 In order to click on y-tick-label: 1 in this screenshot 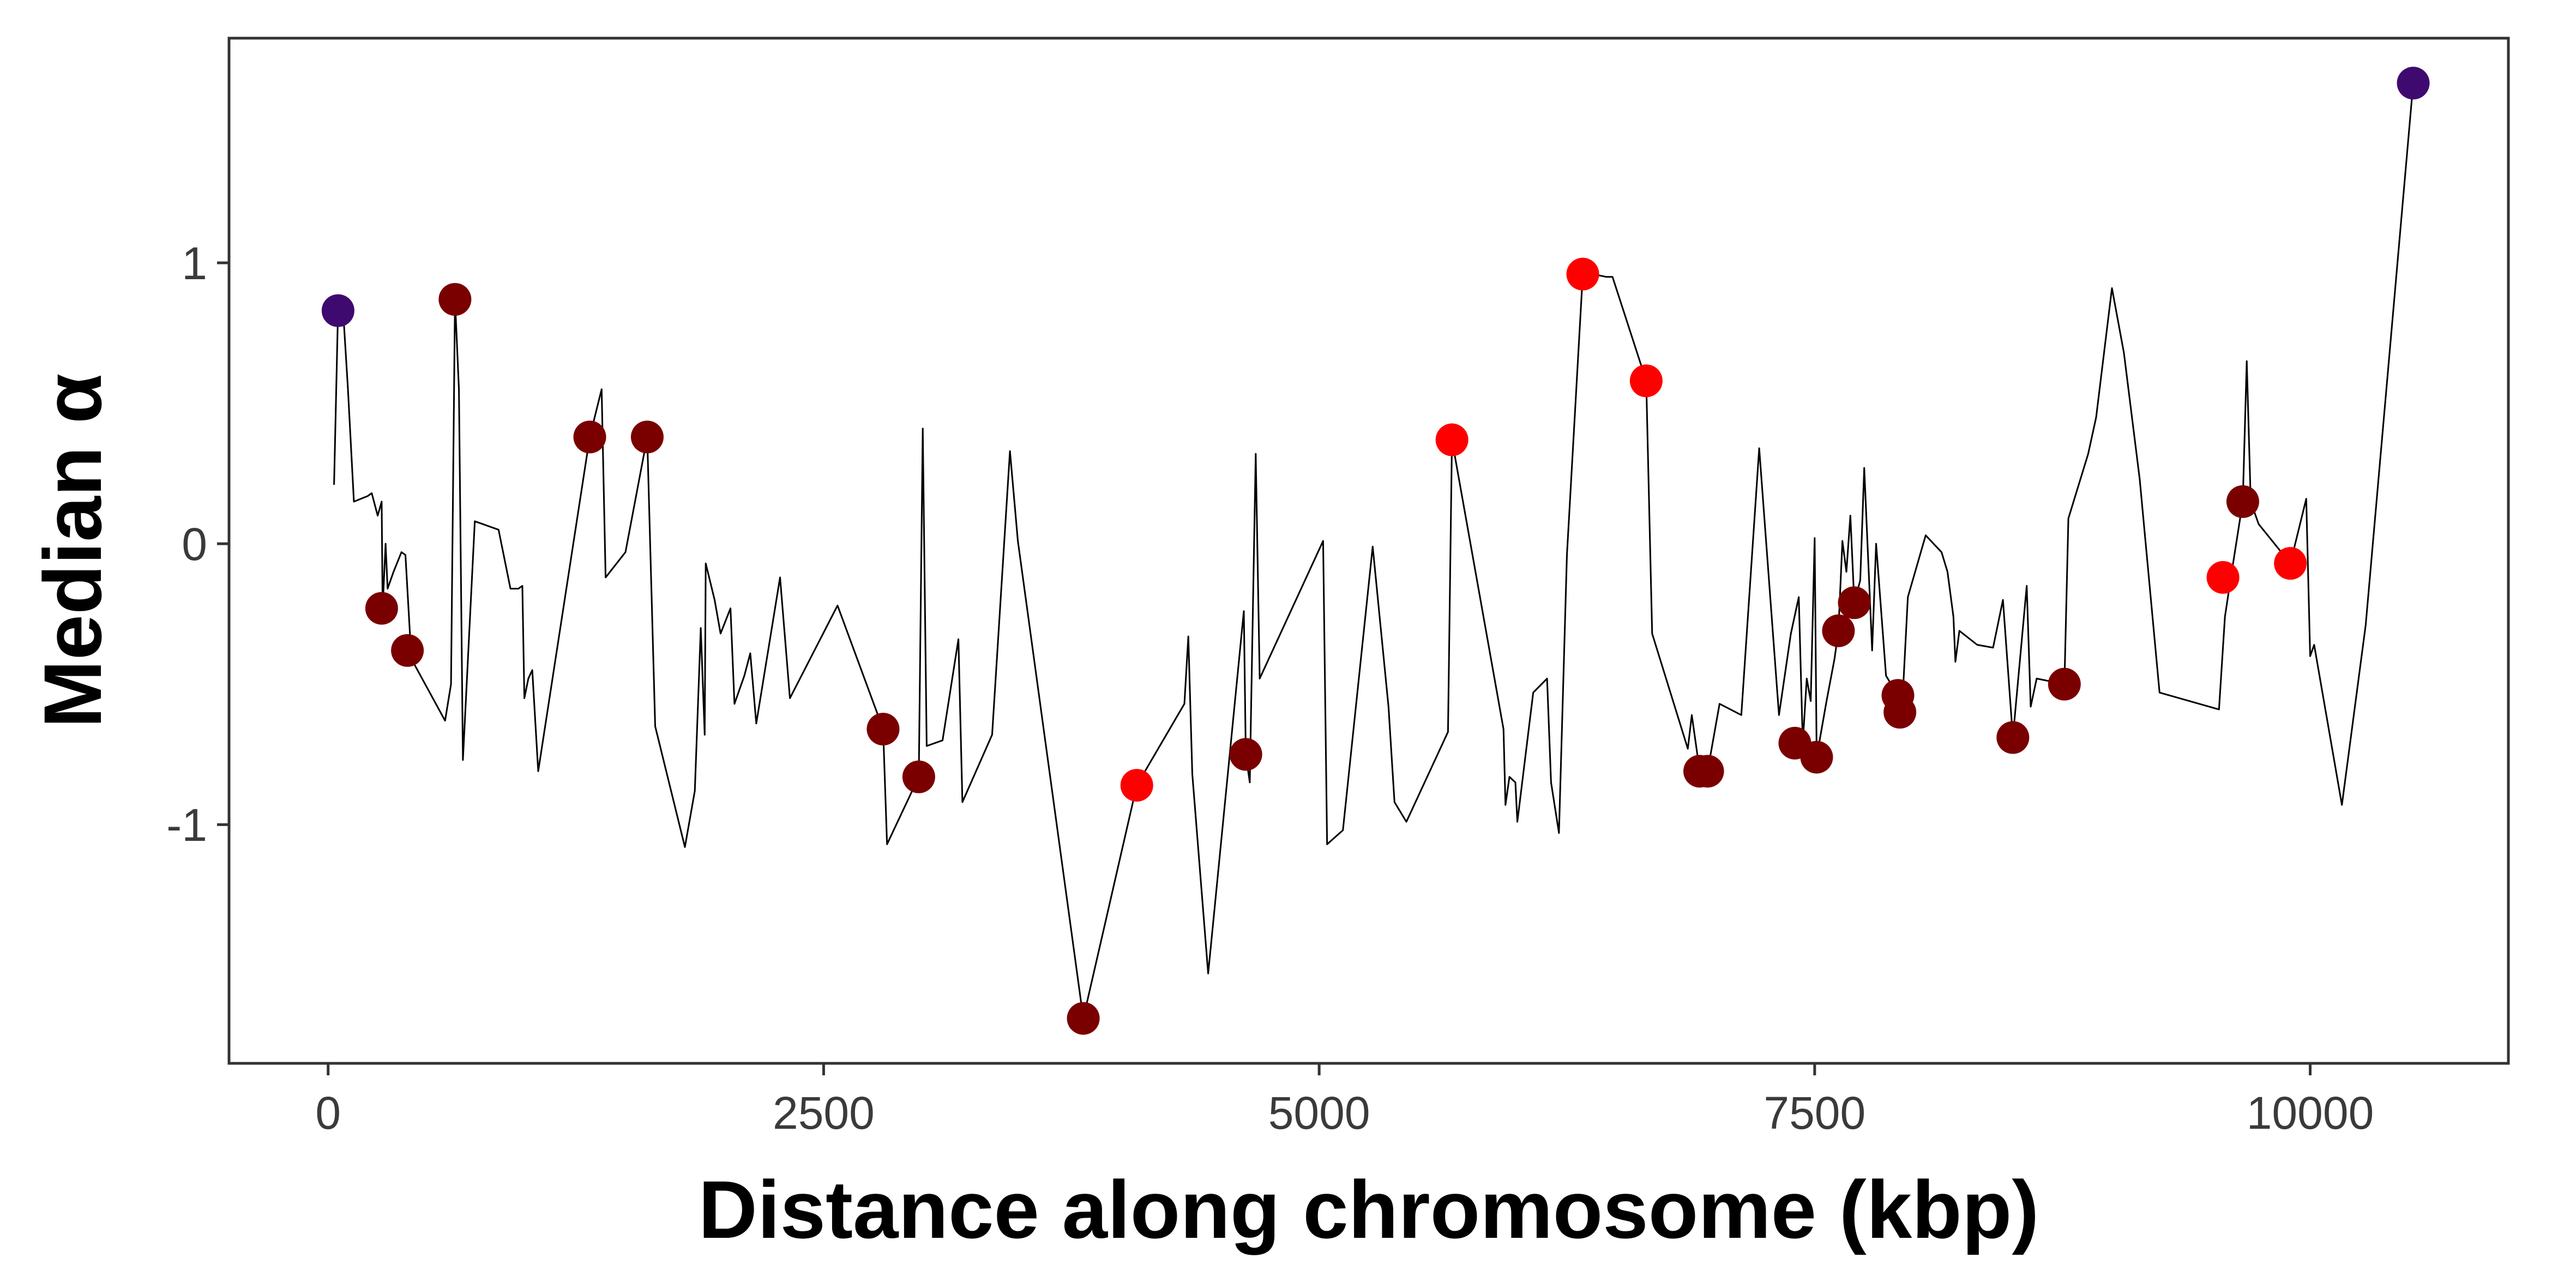, I will do `click(194, 263)`.